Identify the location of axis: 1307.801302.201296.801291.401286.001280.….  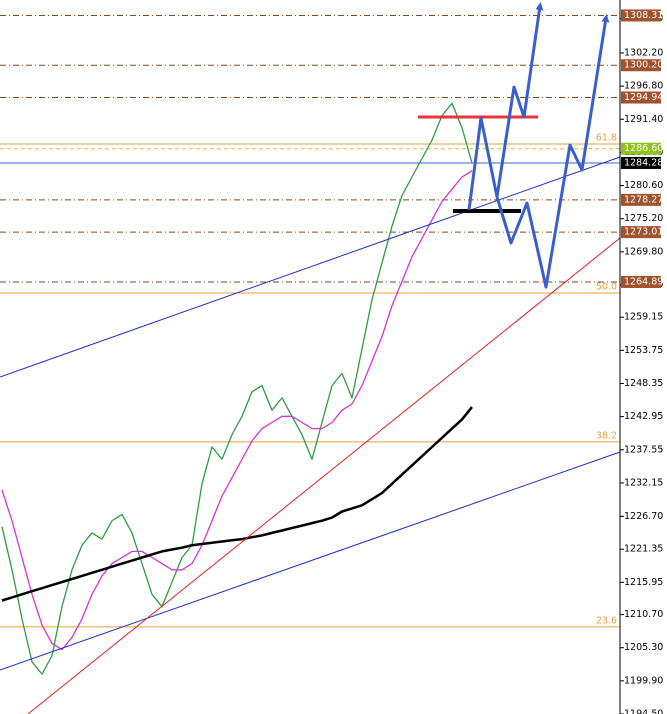
(641, 361).